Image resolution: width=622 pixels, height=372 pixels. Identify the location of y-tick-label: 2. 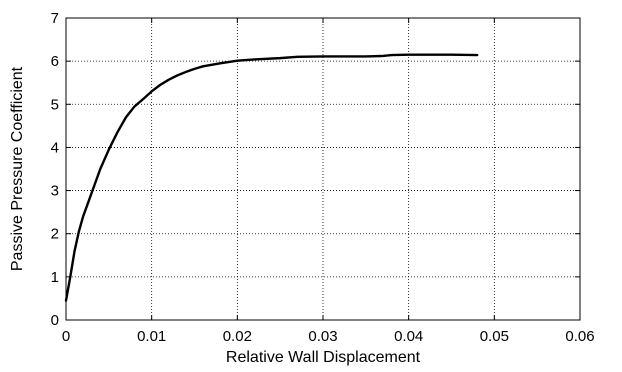
(55, 234).